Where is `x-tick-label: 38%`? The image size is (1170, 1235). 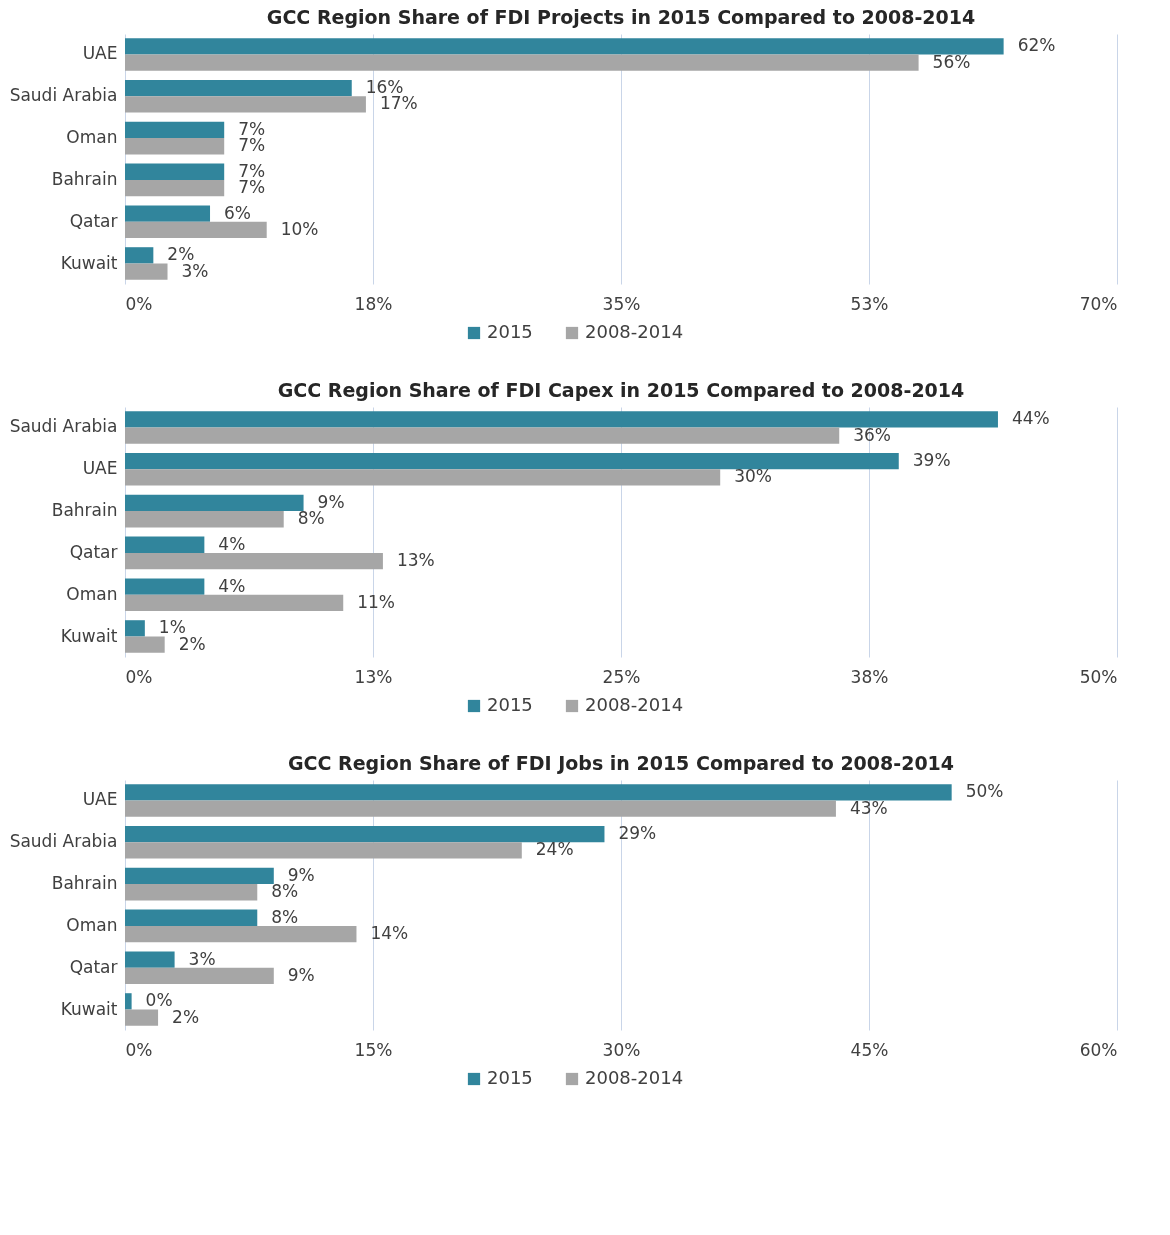
x-tick-label: 38% is located at coordinates (869, 676).